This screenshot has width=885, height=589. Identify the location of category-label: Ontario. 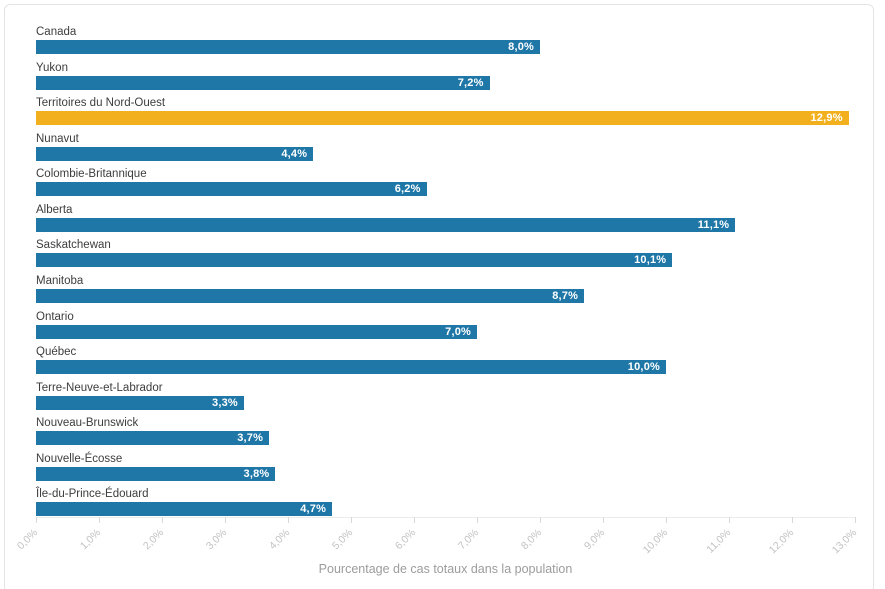
(55, 316).